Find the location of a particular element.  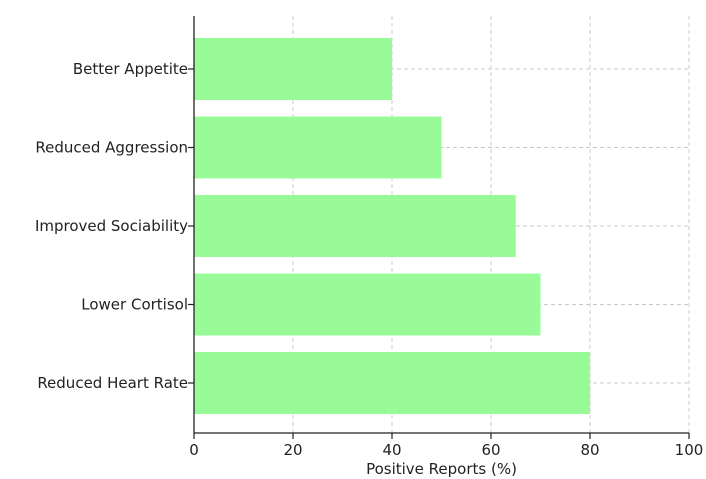

category-label: Lower Cortisol is located at coordinates (134, 305).